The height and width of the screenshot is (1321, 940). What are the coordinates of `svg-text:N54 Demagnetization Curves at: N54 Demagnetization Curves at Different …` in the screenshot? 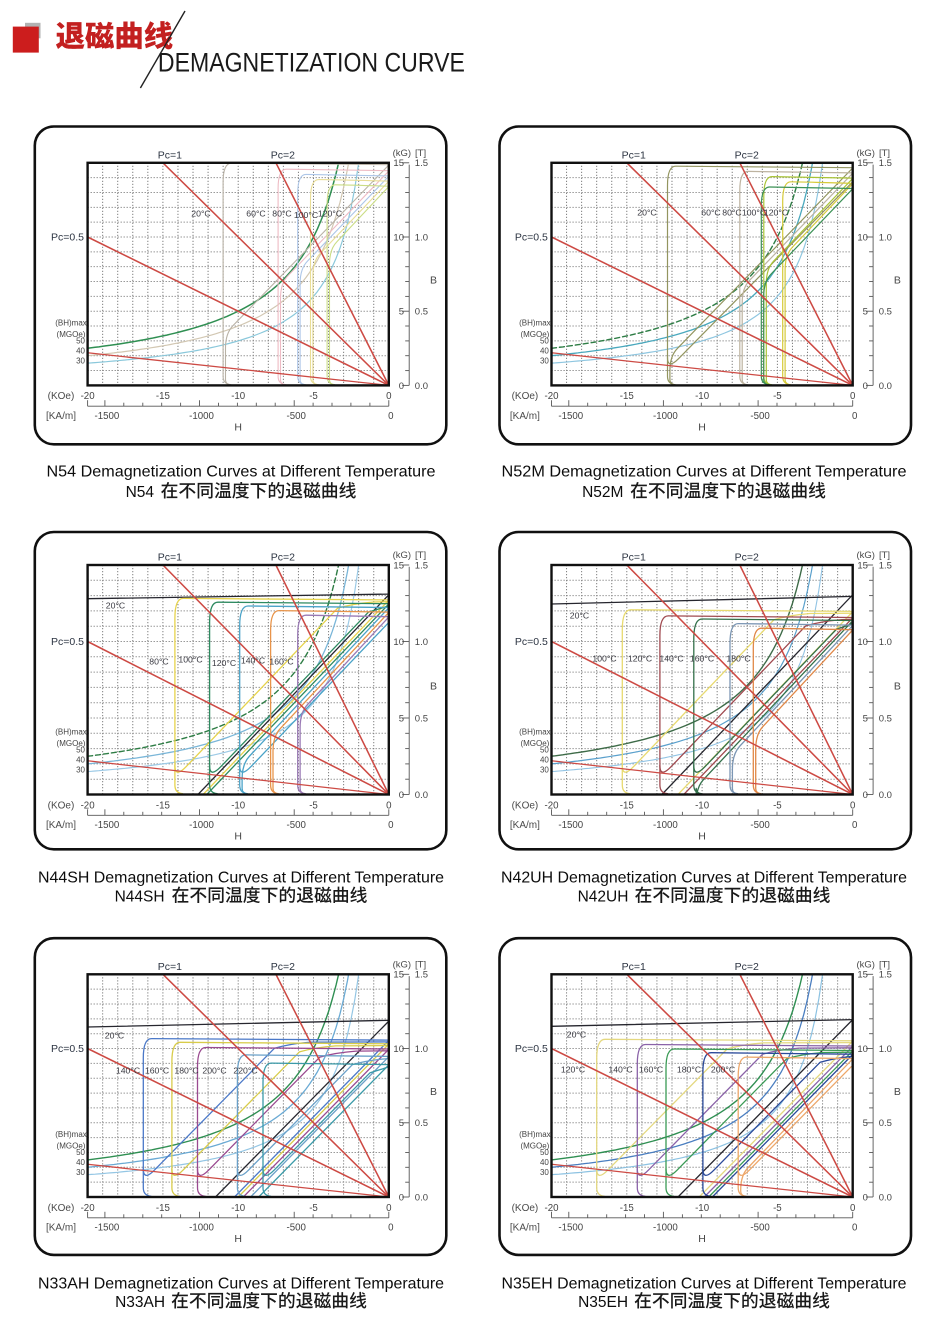 It's located at (241, 472).